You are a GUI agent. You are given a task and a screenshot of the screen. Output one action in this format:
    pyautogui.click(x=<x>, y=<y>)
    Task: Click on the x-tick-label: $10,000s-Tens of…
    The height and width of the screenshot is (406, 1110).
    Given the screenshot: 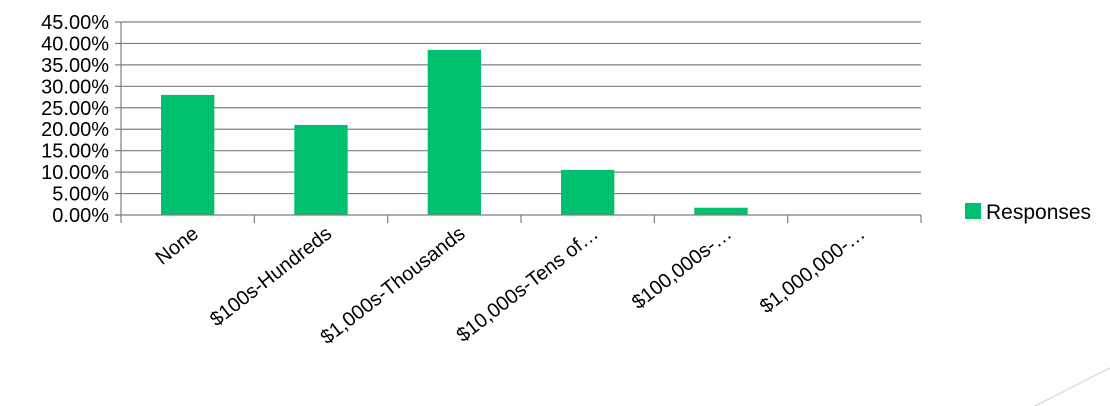 What is the action you would take?
    pyautogui.click(x=528, y=285)
    